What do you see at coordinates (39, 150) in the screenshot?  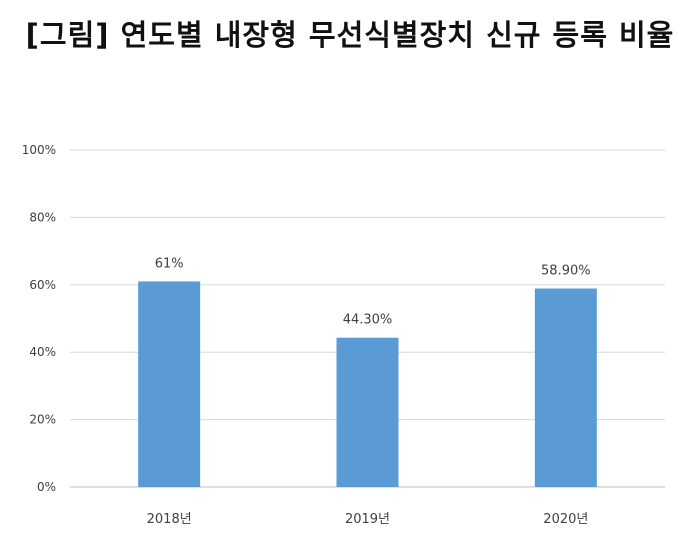 I see `y-tick-label: 100%` at bounding box center [39, 150].